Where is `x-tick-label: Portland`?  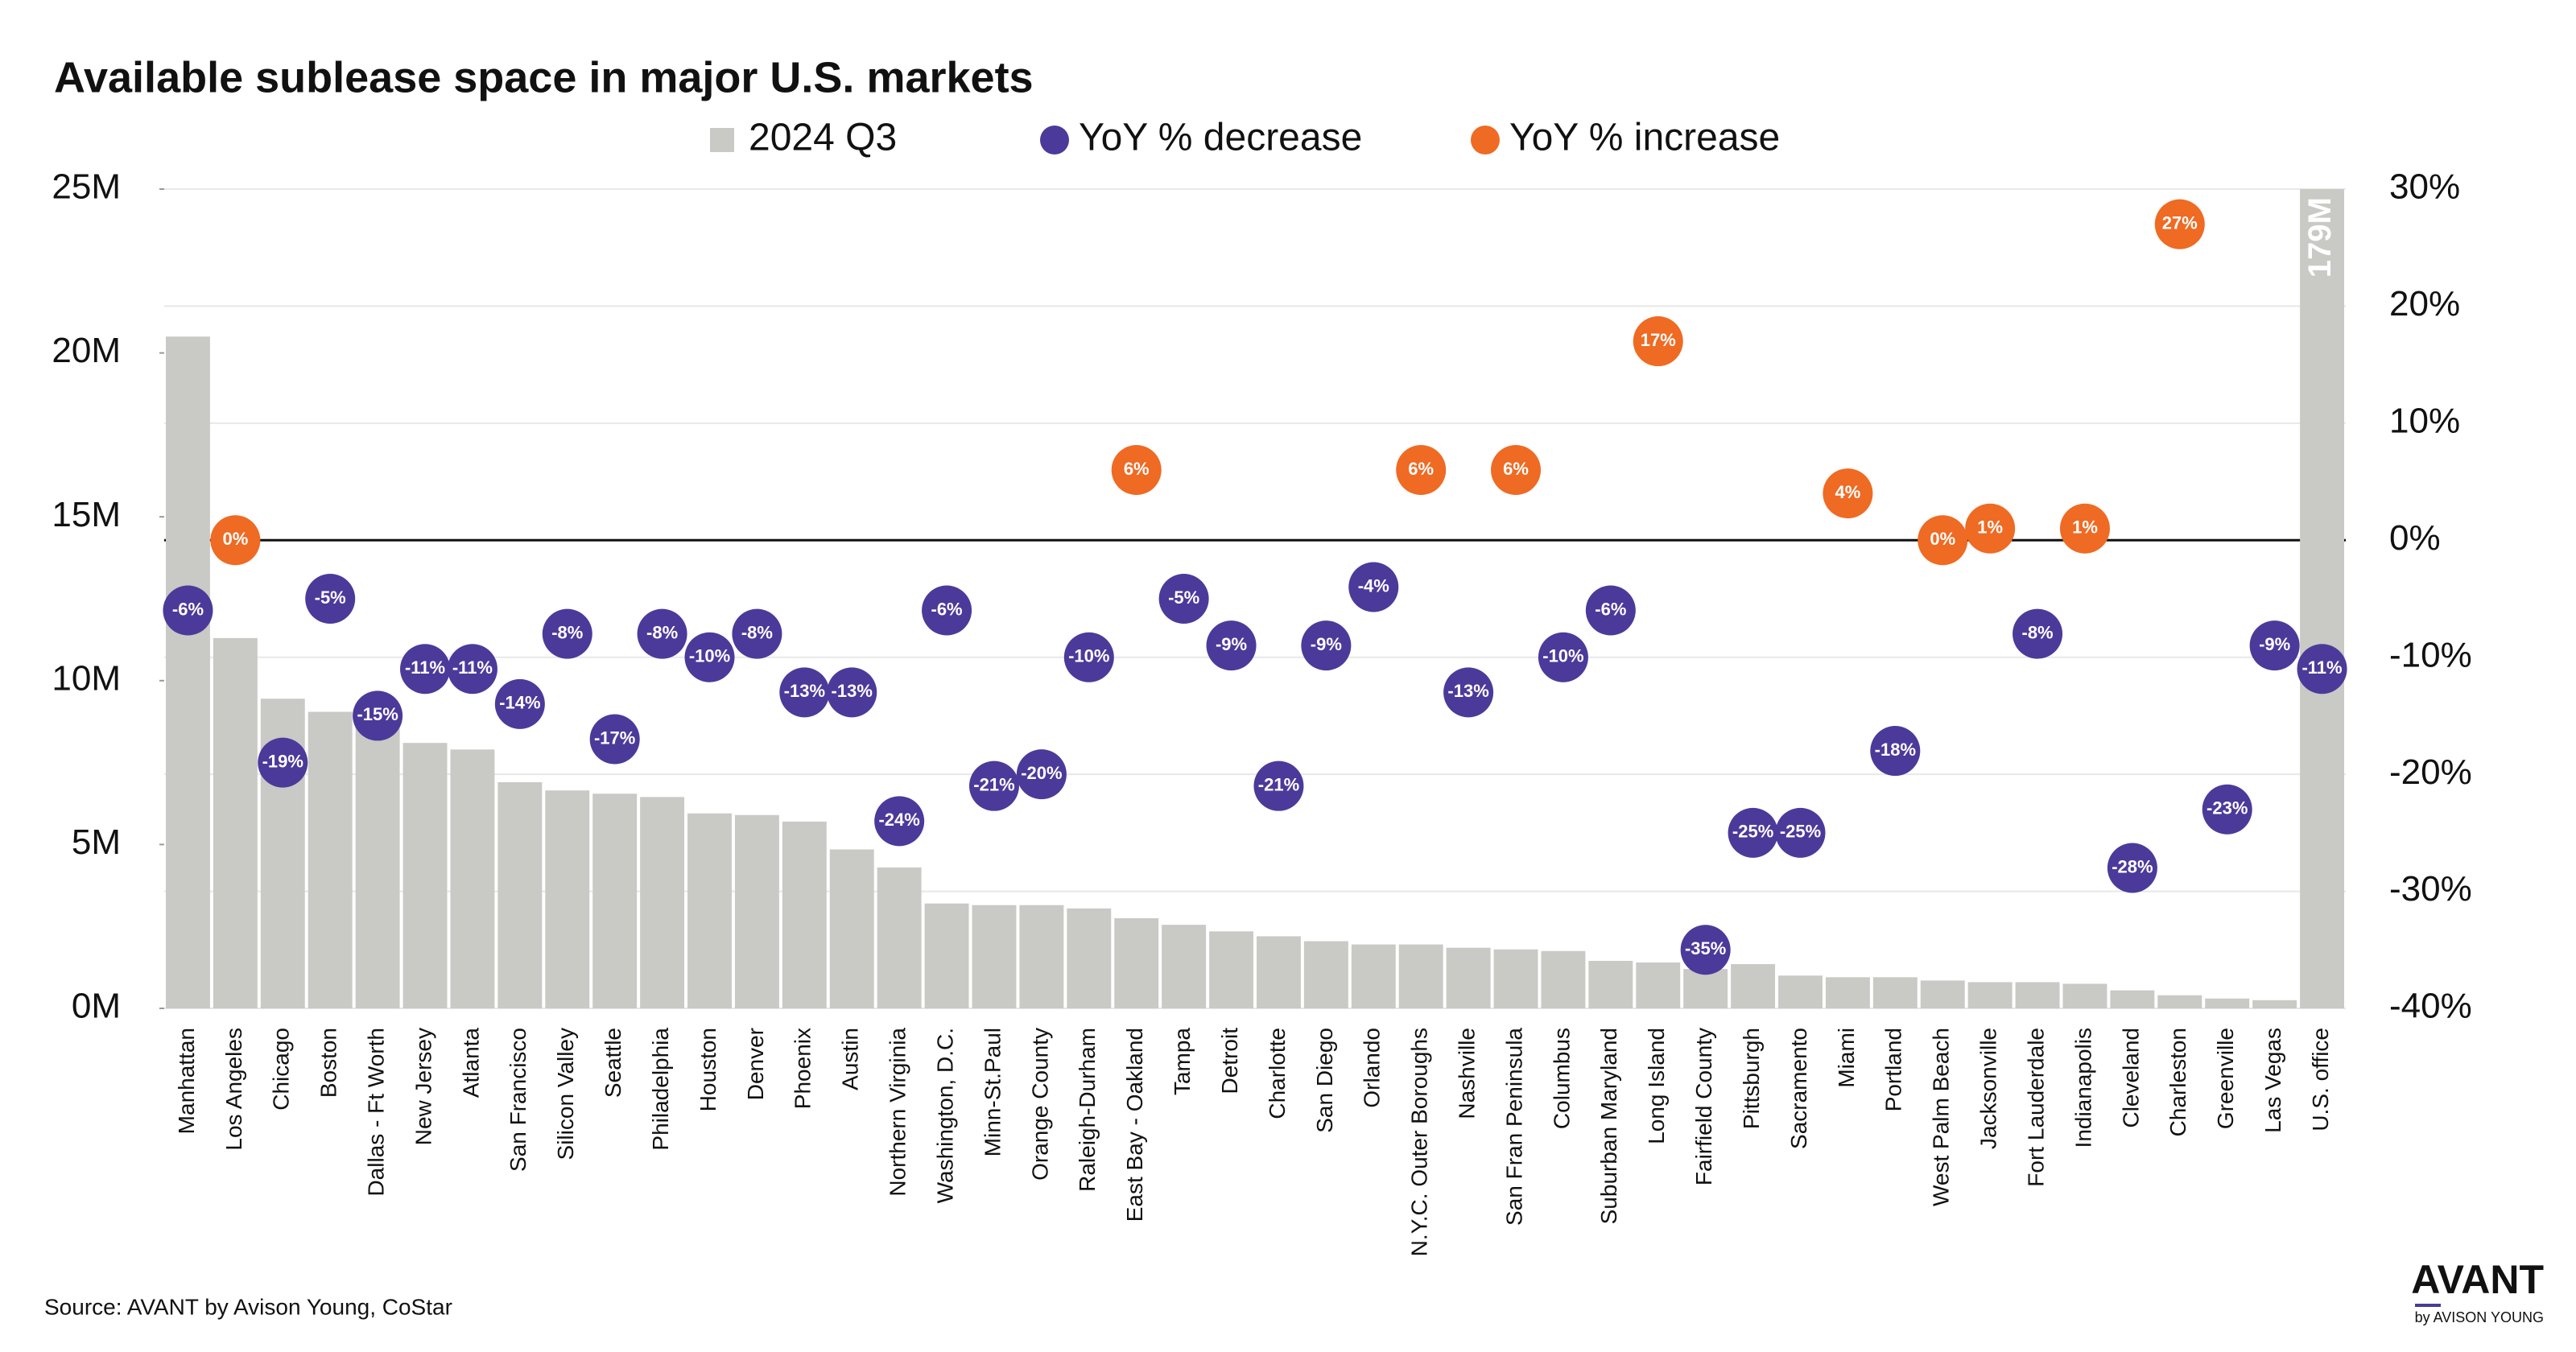
x-tick-label: Portland is located at coordinates (1893, 1069).